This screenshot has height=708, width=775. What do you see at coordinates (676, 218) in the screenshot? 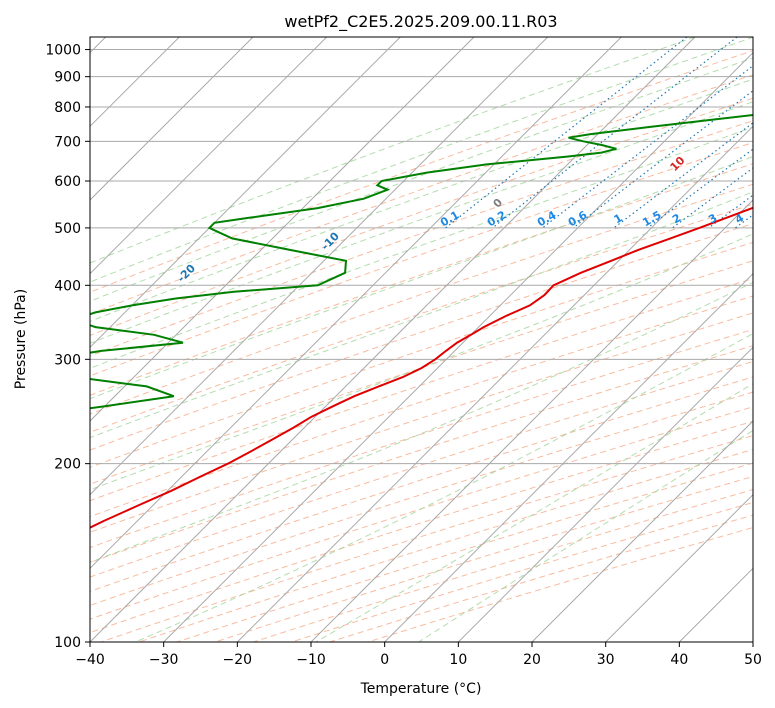
I see `mixing-ratio-label: 2` at bounding box center [676, 218].